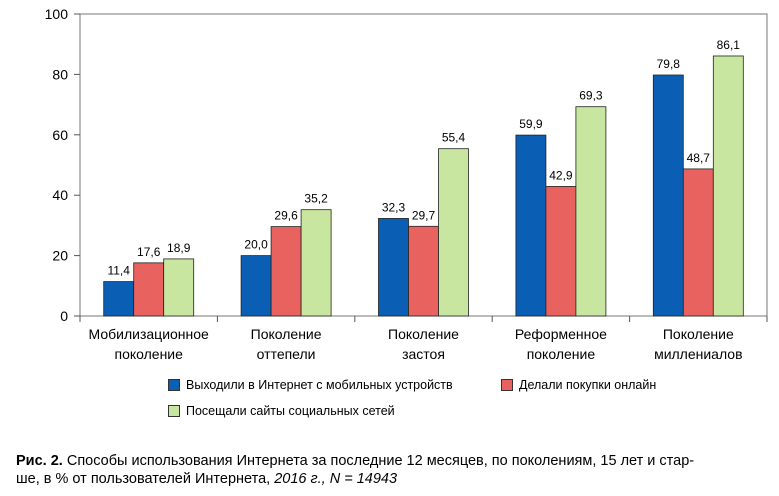  What do you see at coordinates (561, 175) in the screenshot?
I see `data-label: 42,9` at bounding box center [561, 175].